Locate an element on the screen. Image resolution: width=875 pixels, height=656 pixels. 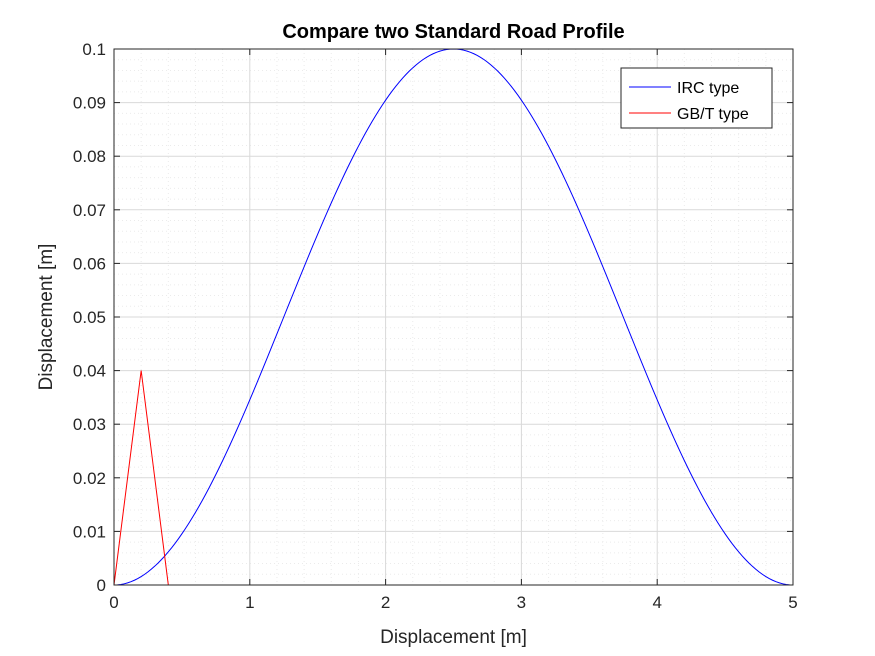
y-tick-label: 0.09 is located at coordinates (89, 103).